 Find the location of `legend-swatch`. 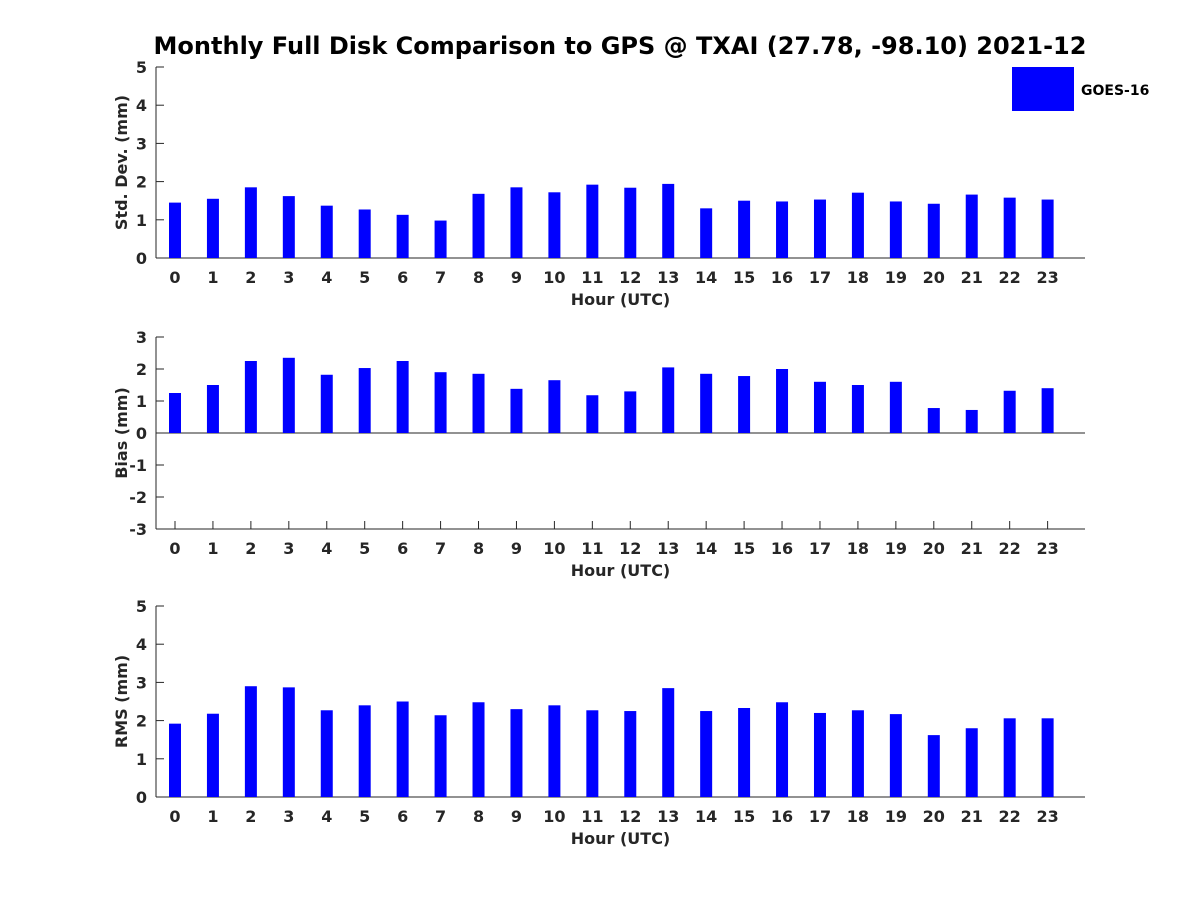

legend-swatch is located at coordinates (1043, 89).